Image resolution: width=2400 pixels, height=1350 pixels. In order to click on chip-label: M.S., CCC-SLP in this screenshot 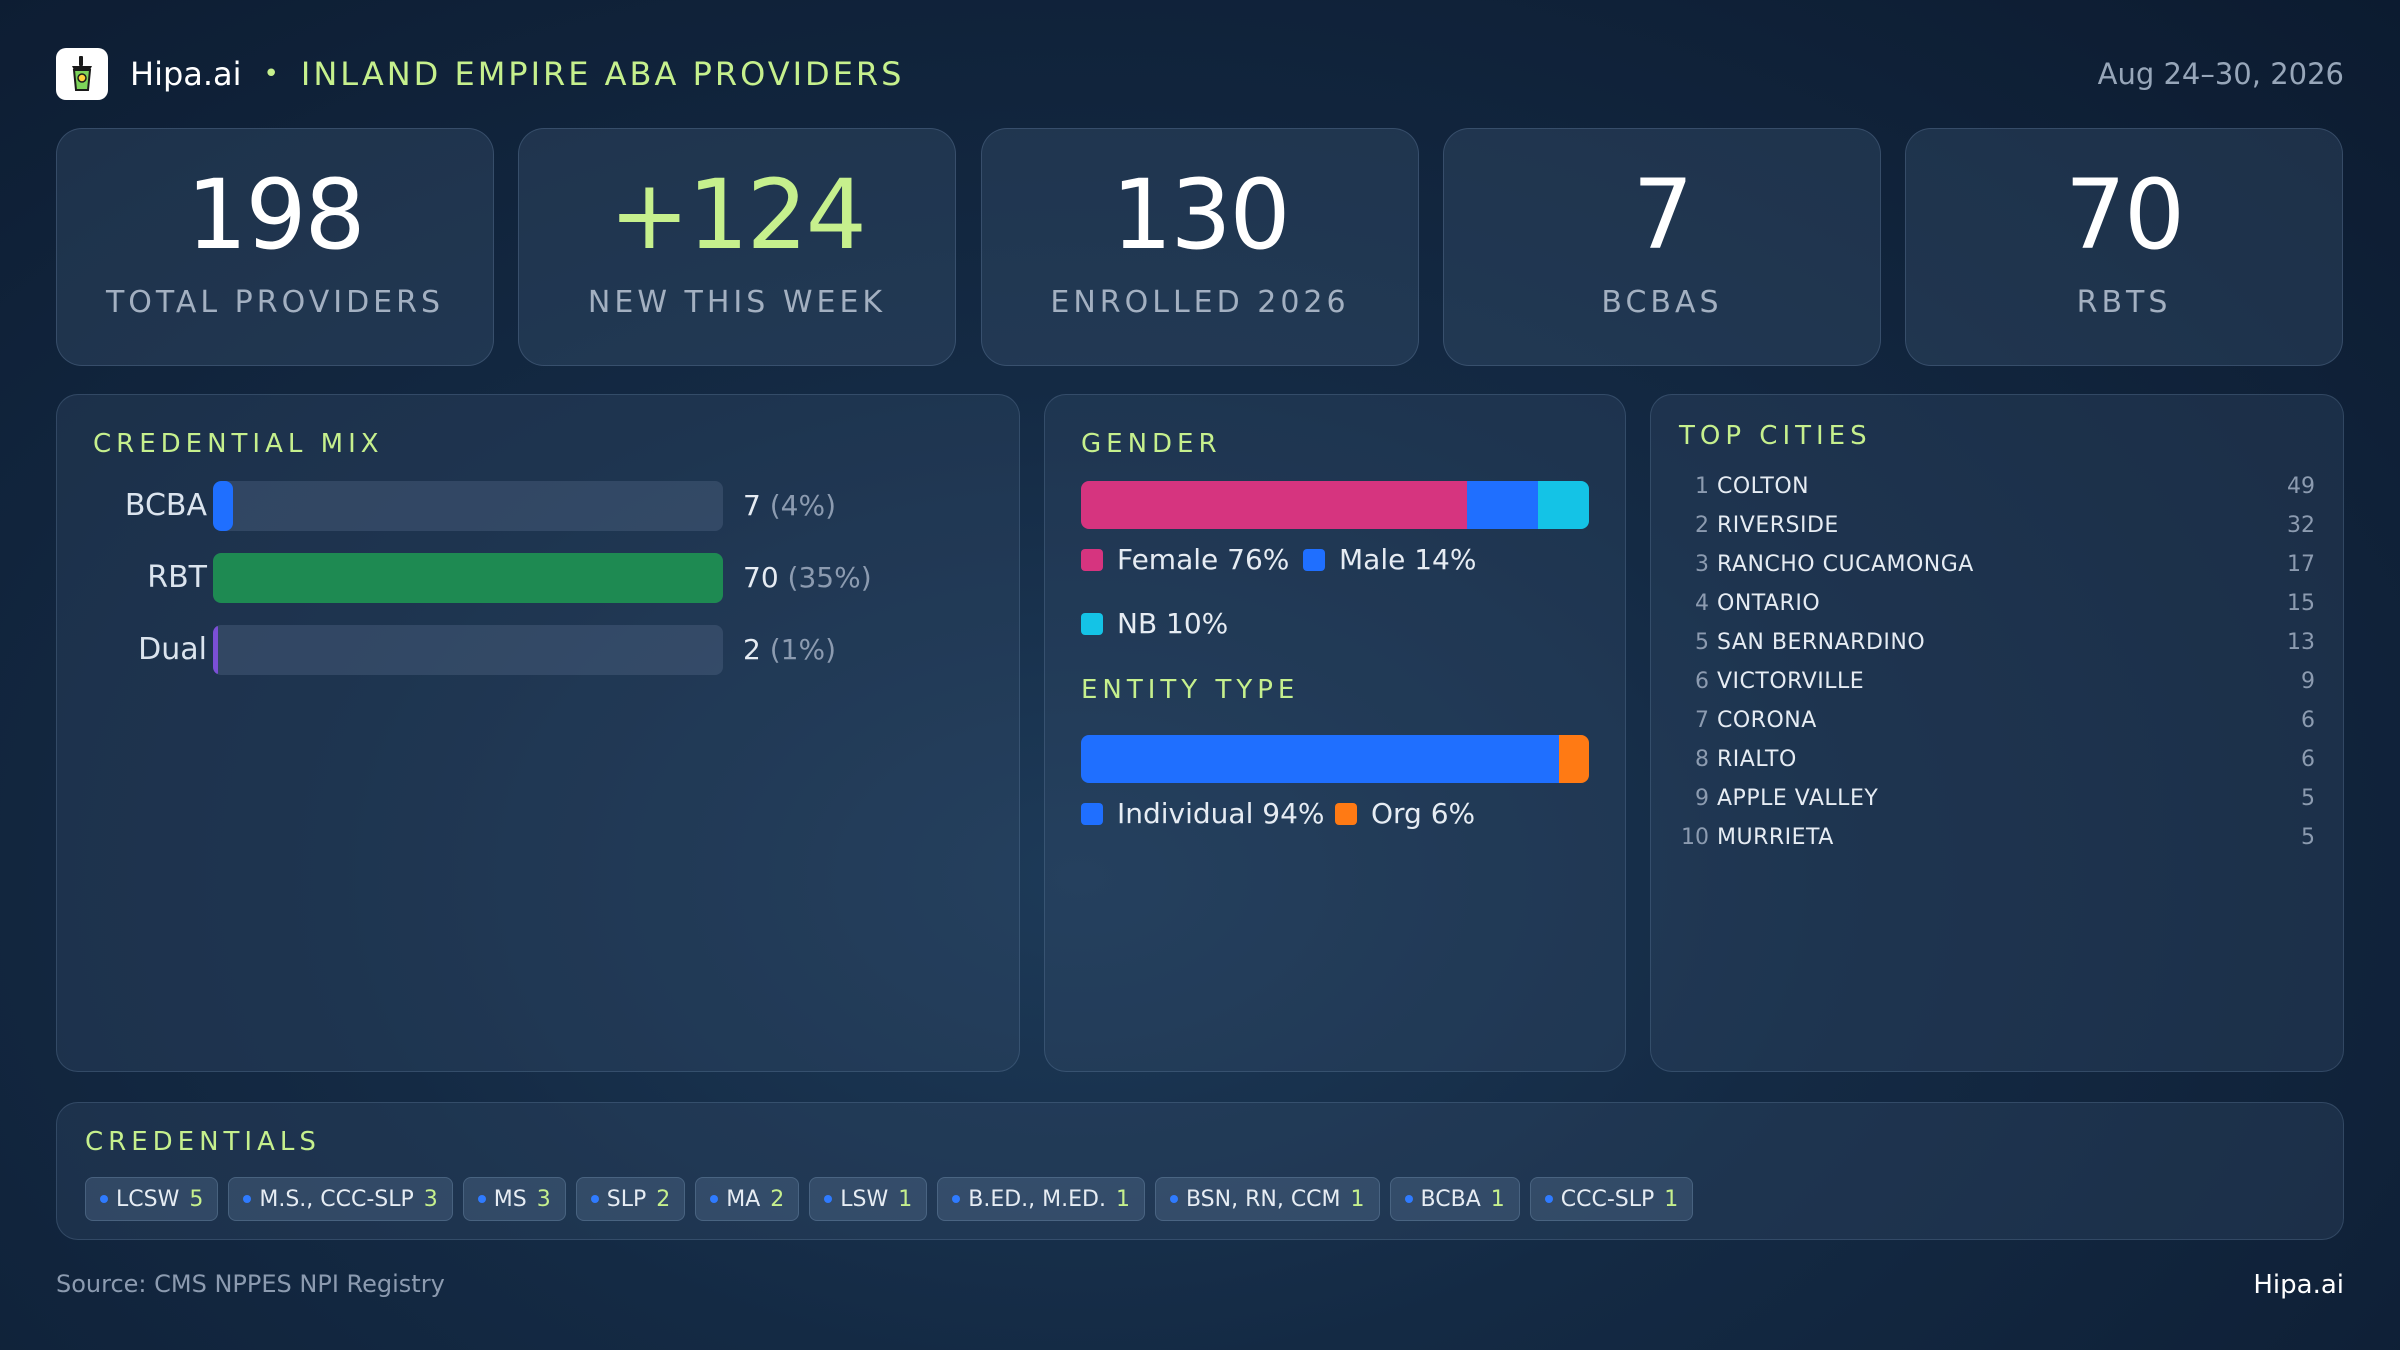, I will do `click(336, 1199)`.